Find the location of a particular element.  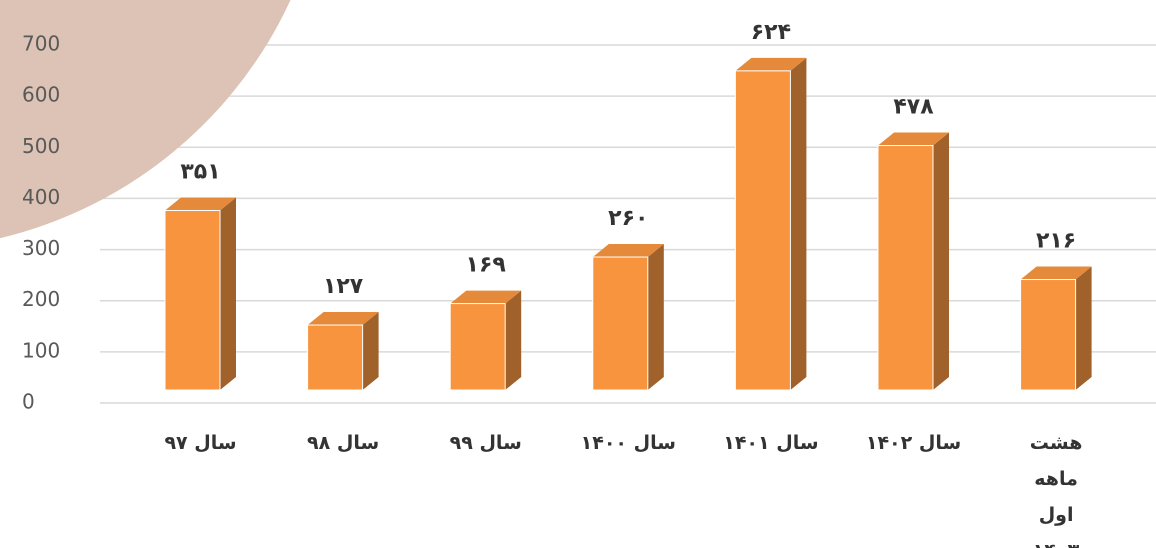

y-tick-label: 400 is located at coordinates (41, 197).